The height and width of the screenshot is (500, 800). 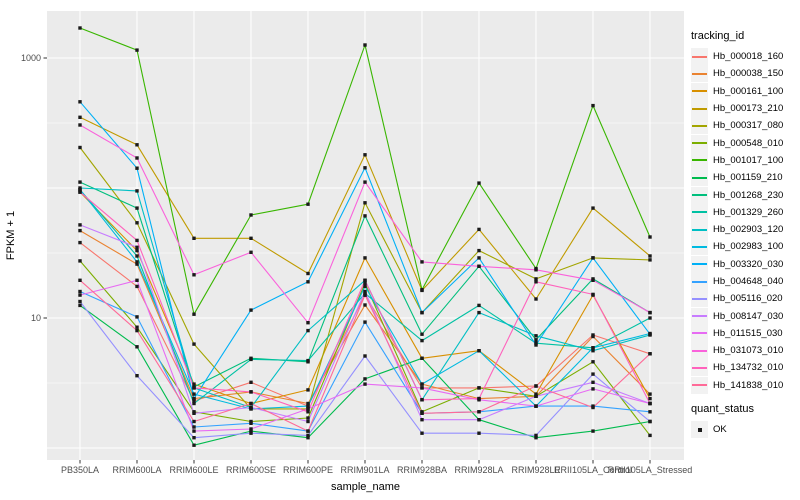 I want to click on legend-item-label: Hb_001159_210, so click(x=748, y=178).